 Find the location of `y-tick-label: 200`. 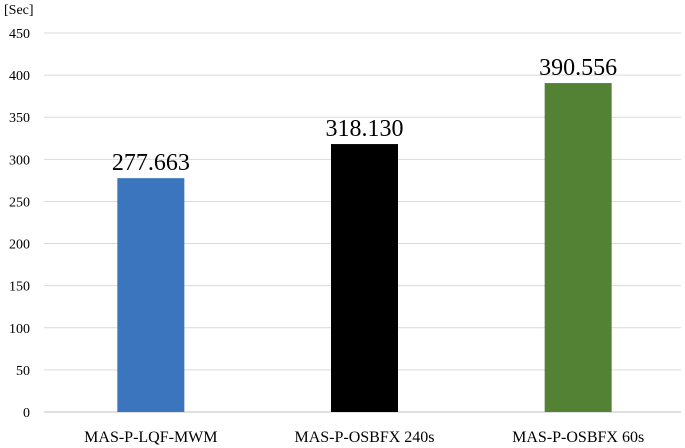

y-tick-label: 200 is located at coordinates (19, 245).